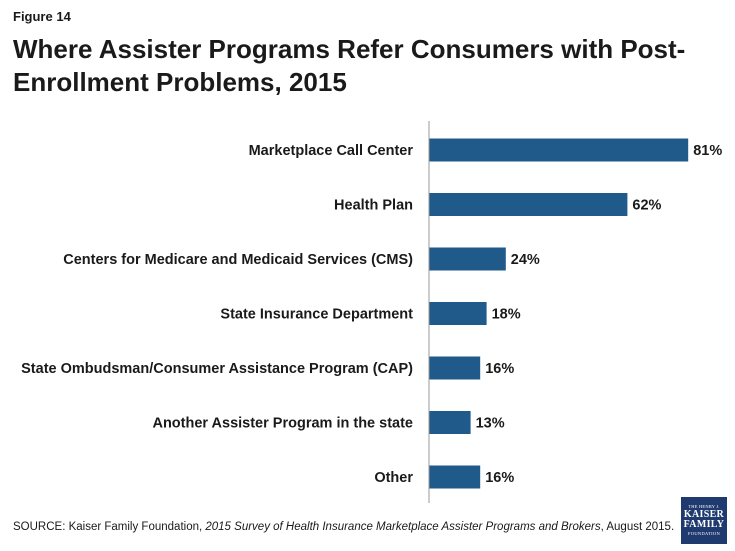 This screenshot has width=735, height=551. I want to click on value-label: 24%, so click(525, 260).